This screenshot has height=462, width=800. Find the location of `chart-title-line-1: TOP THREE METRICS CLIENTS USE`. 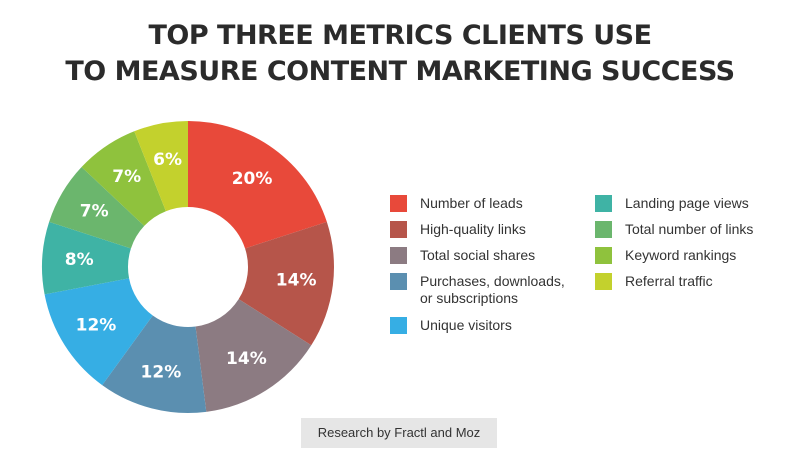

chart-title-line-1: TOP THREE METRICS CLIENTS USE is located at coordinates (400, 35).